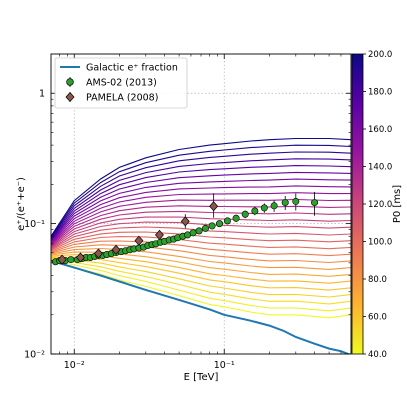 This screenshot has height=407, width=407. I want to click on legend-ams-marker, so click(70, 82).